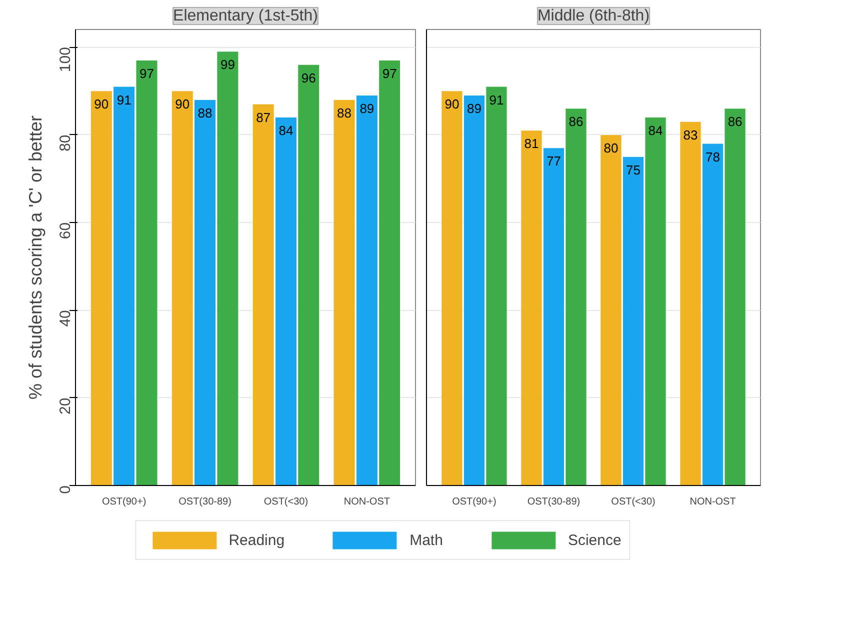 This screenshot has width=862, height=637. Describe the element at coordinates (65, 490) in the screenshot. I see `y-tick-label: 0` at that location.